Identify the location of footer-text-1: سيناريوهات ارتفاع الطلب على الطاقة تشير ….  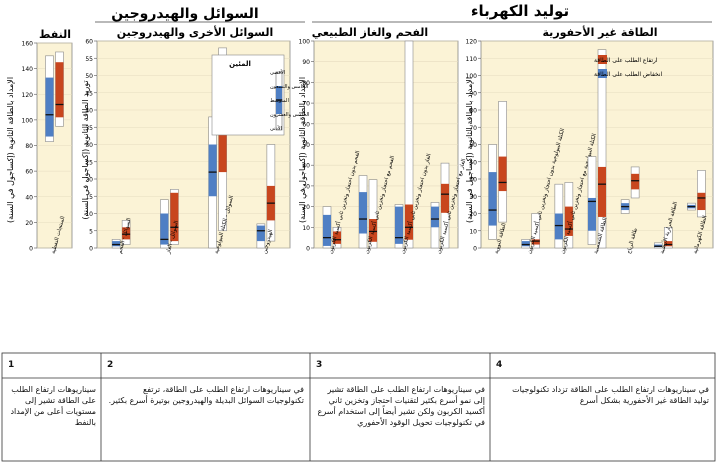
(53, 406).